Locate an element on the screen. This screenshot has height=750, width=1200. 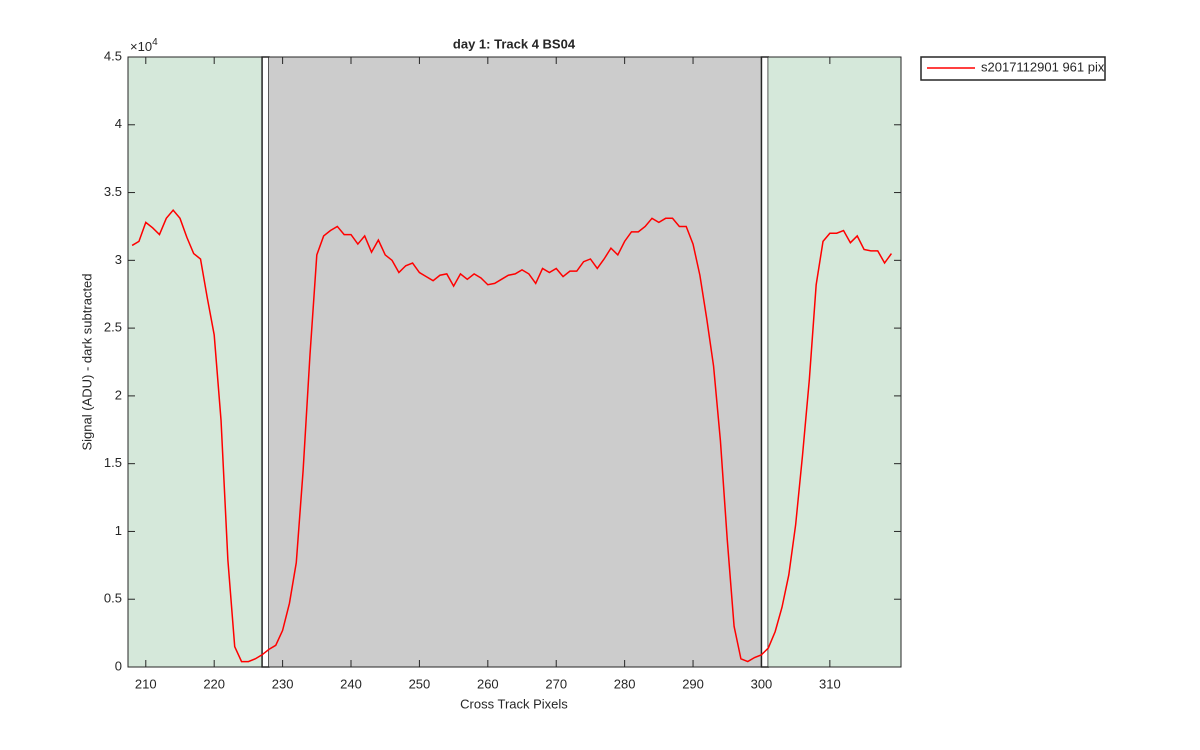
y-axis-label: Signal (ADU) - dark subtracted is located at coordinates (86, 361).